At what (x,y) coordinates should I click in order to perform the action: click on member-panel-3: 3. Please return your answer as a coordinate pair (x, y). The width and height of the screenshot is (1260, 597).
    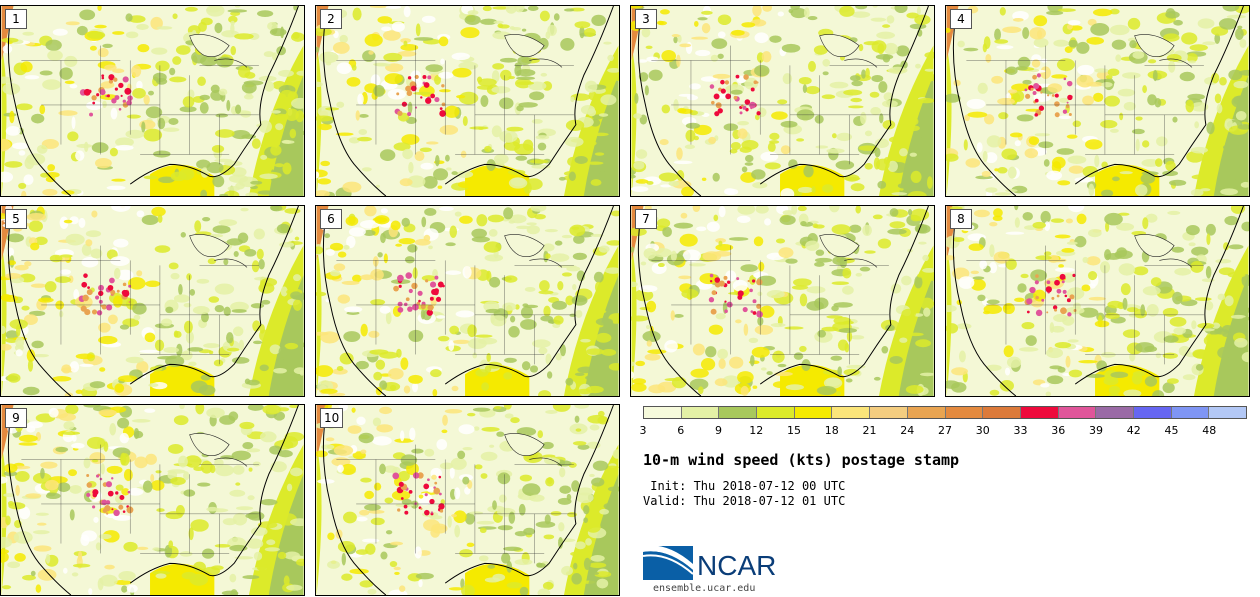
    Looking at the image, I should click on (782, 101).